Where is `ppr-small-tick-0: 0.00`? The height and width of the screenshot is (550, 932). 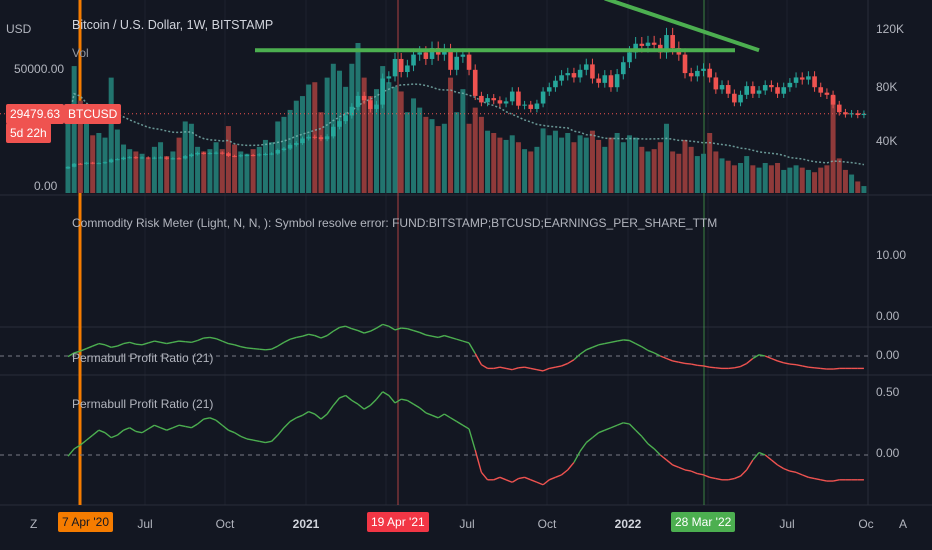
ppr-small-tick-0: 0.00 is located at coordinates (888, 355).